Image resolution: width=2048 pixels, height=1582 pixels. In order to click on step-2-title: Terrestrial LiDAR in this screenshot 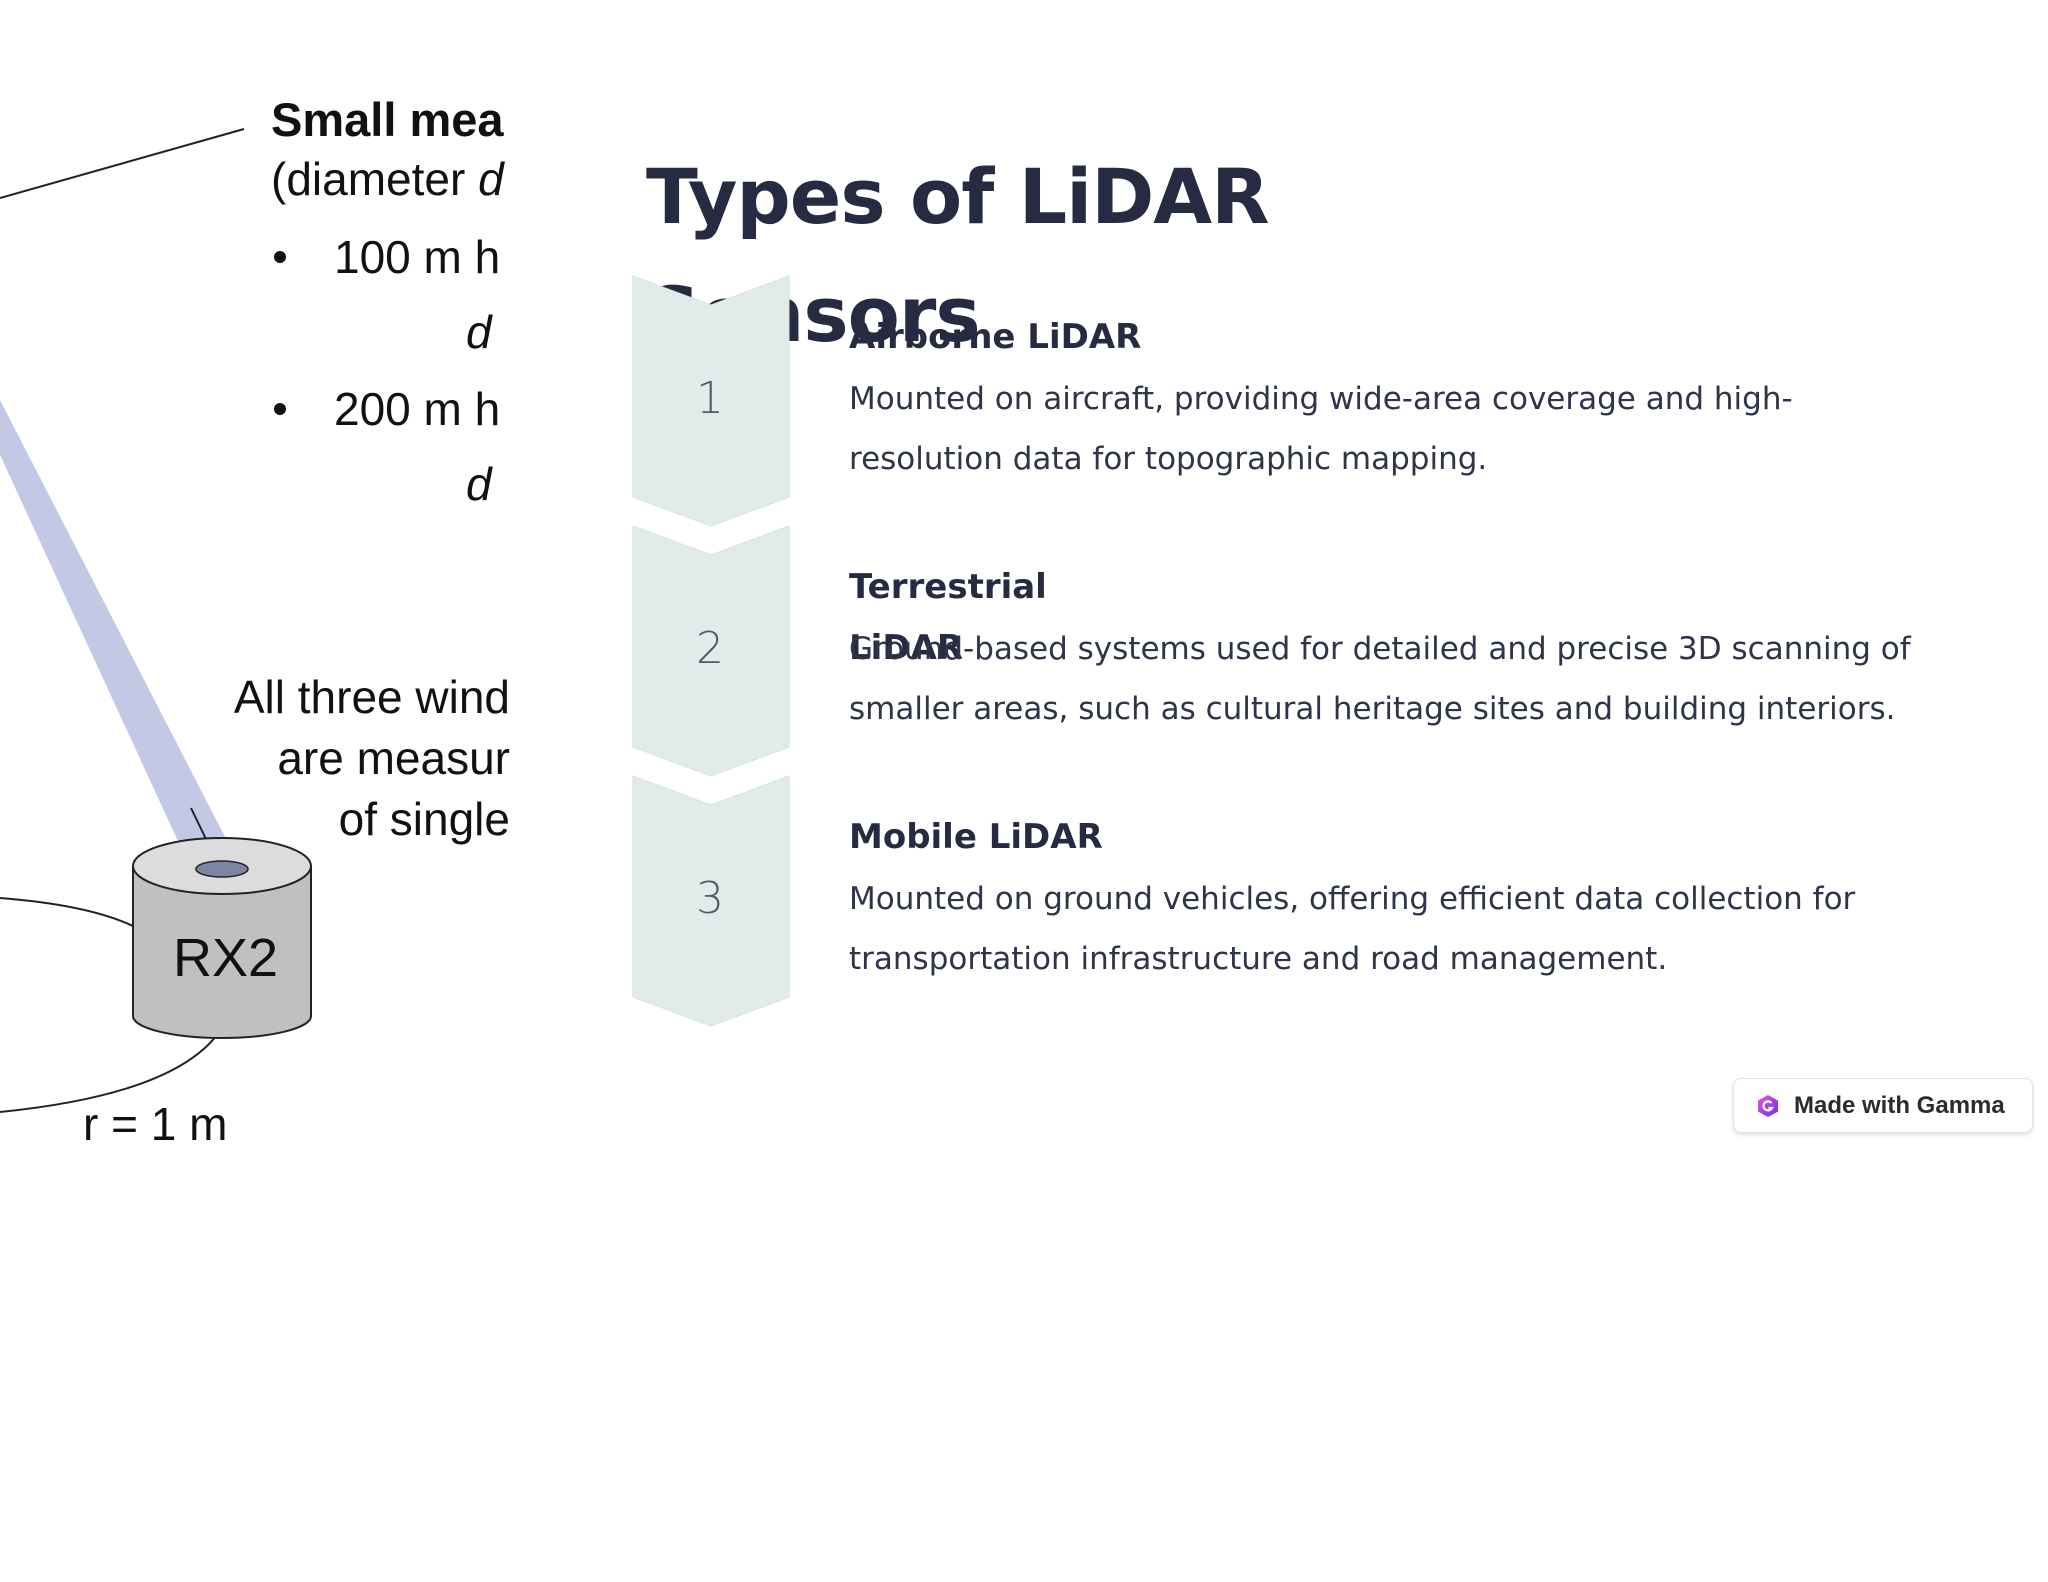, I will do `click(948, 617)`.